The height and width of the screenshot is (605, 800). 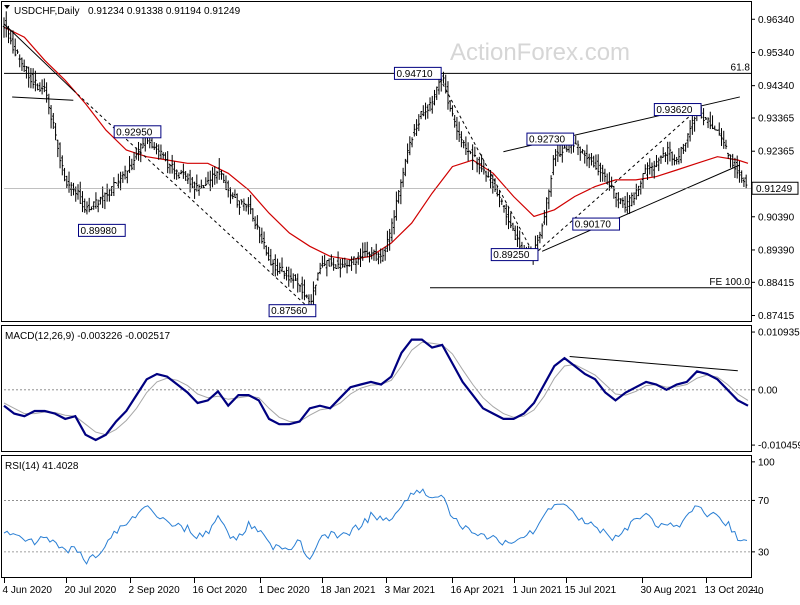 I want to click on price-label-box: 0.94710, so click(x=417, y=73).